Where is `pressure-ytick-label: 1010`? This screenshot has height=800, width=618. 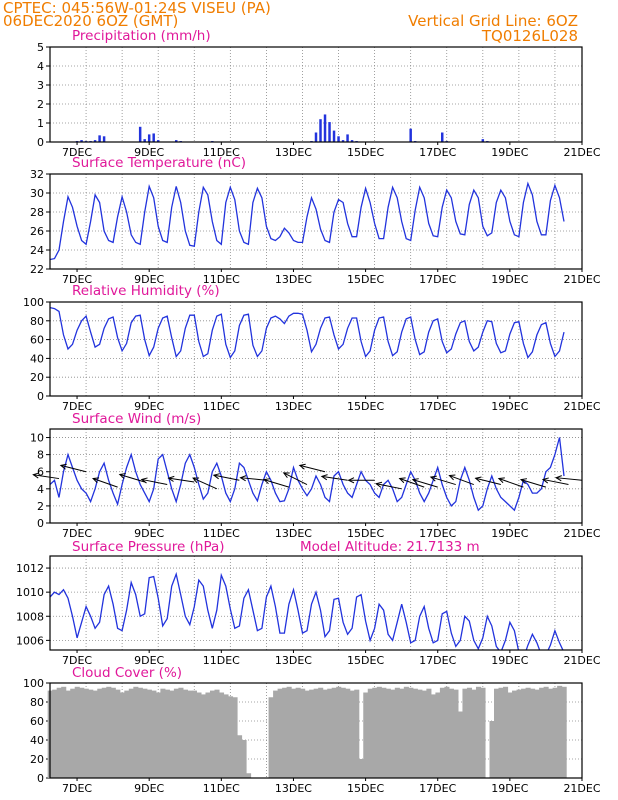 pressure-ytick-label: 1010 is located at coordinates (30, 592).